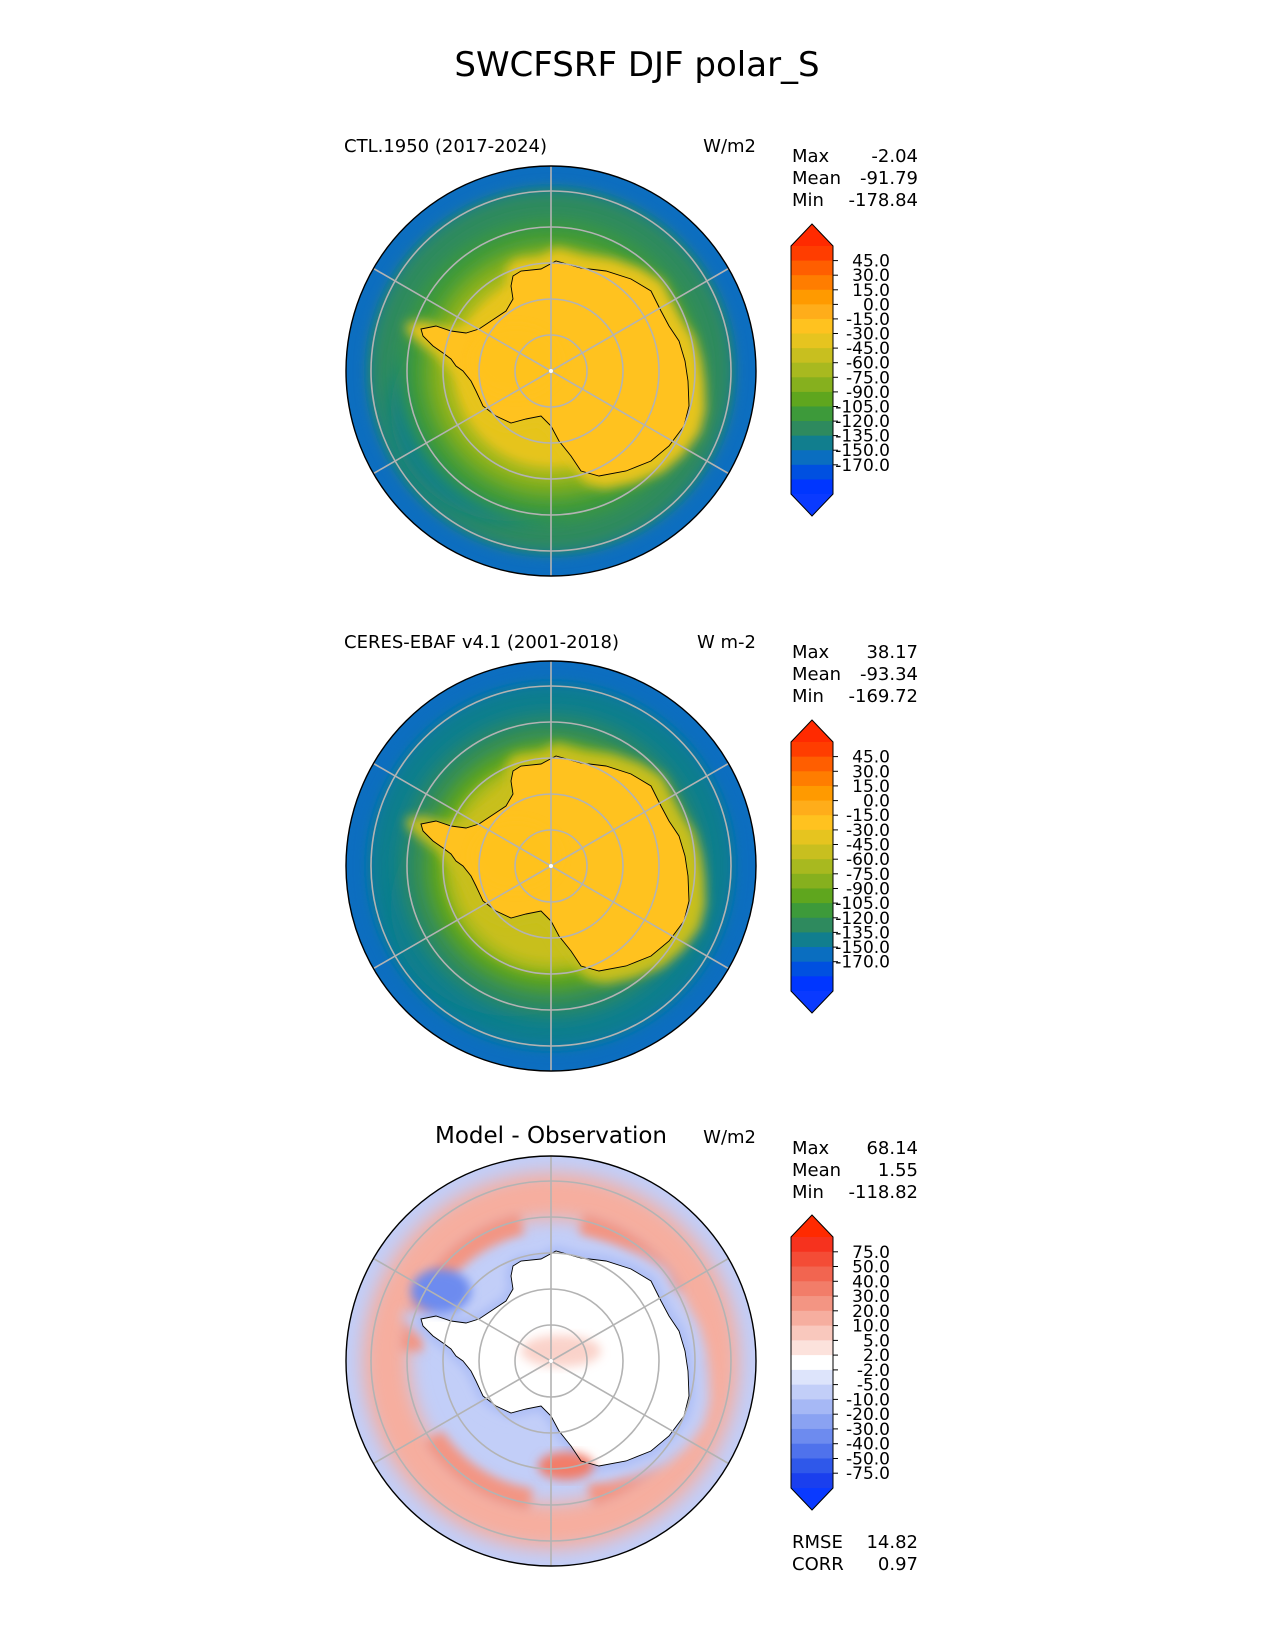 The image size is (1275, 1650). What do you see at coordinates (862, 933) in the screenshot?
I see `colorbar-tick-label: -135.0` at bounding box center [862, 933].